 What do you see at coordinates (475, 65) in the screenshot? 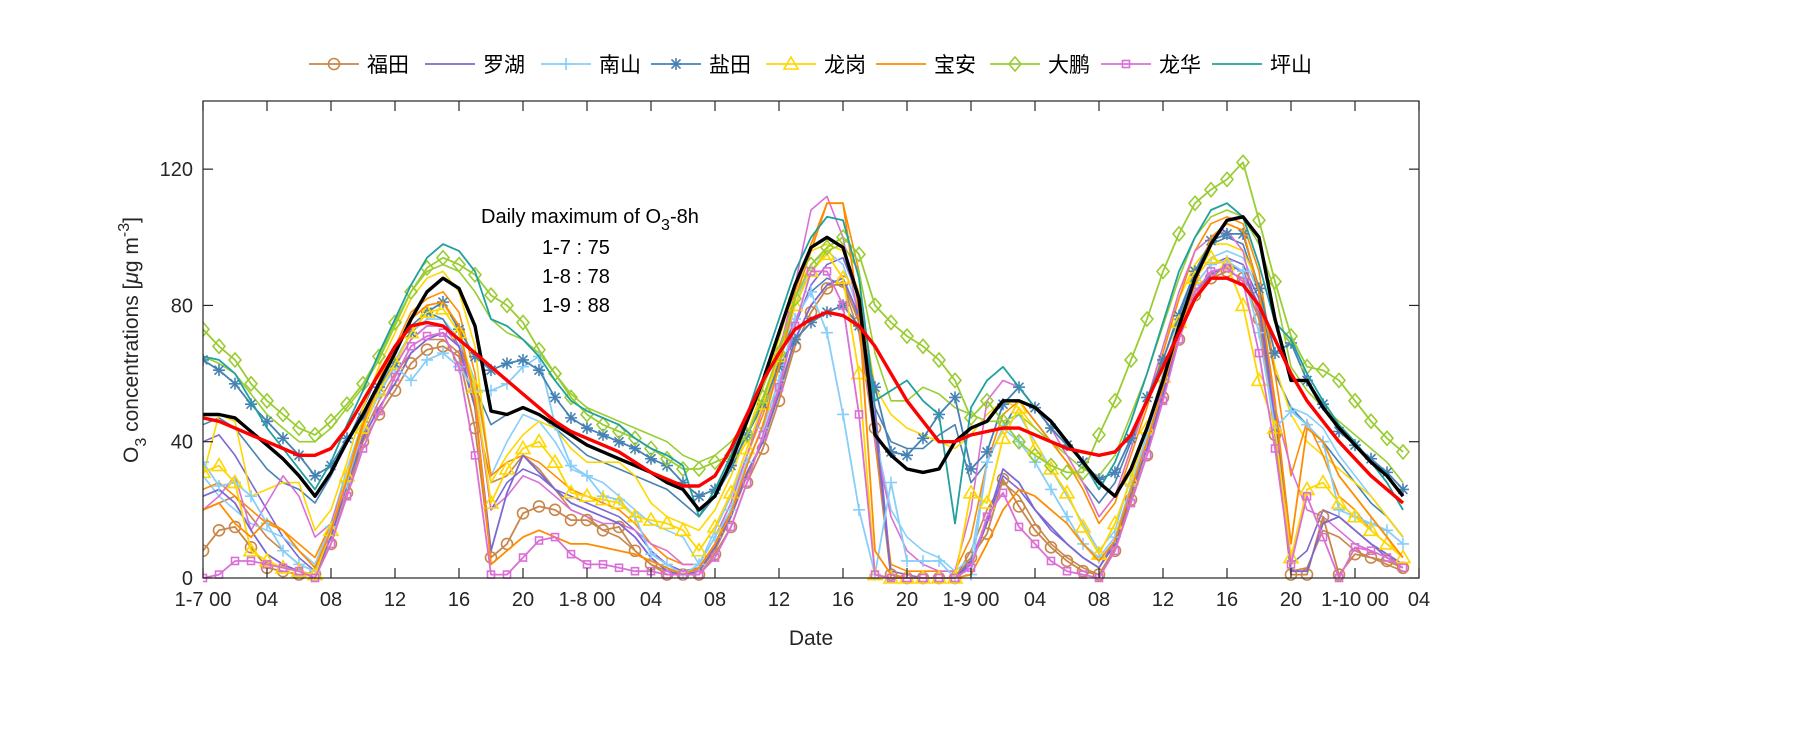
I see `legend-item-1: 罗湖` at bounding box center [475, 65].